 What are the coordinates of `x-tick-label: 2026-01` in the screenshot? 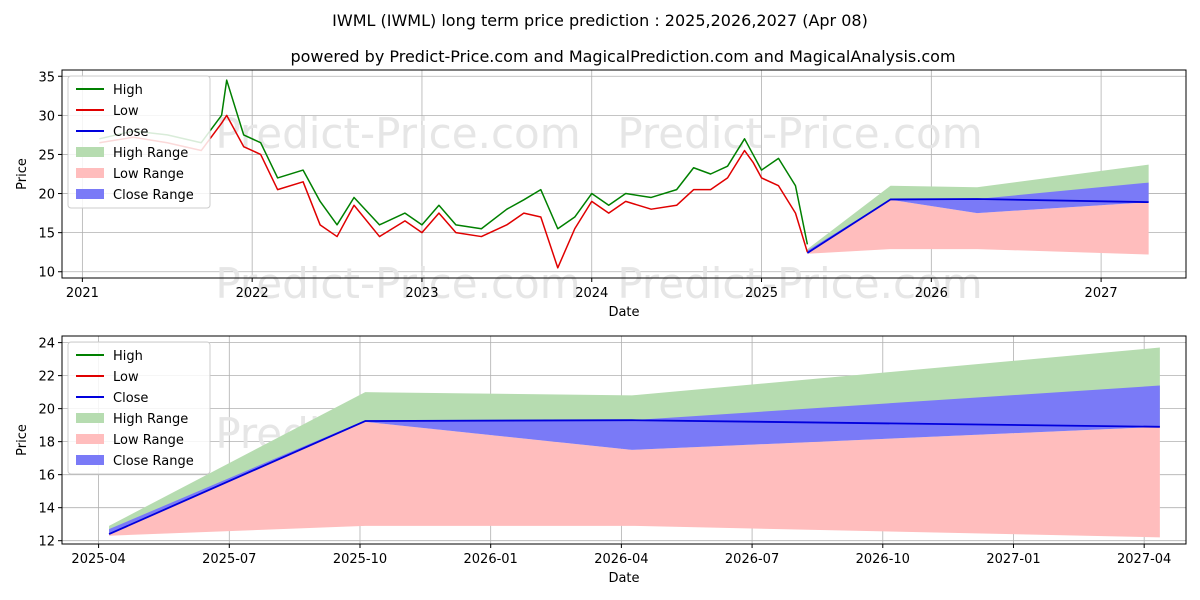 It's located at (491, 559).